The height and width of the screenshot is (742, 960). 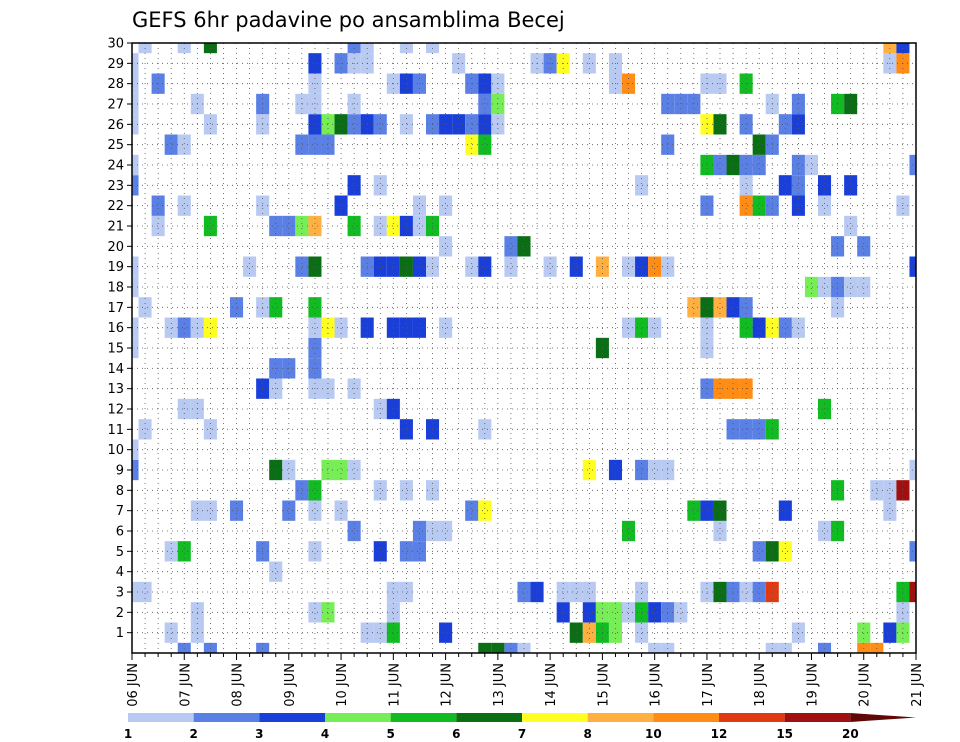 I want to click on x-tick-label: 06 JUN, so click(x=133, y=685).